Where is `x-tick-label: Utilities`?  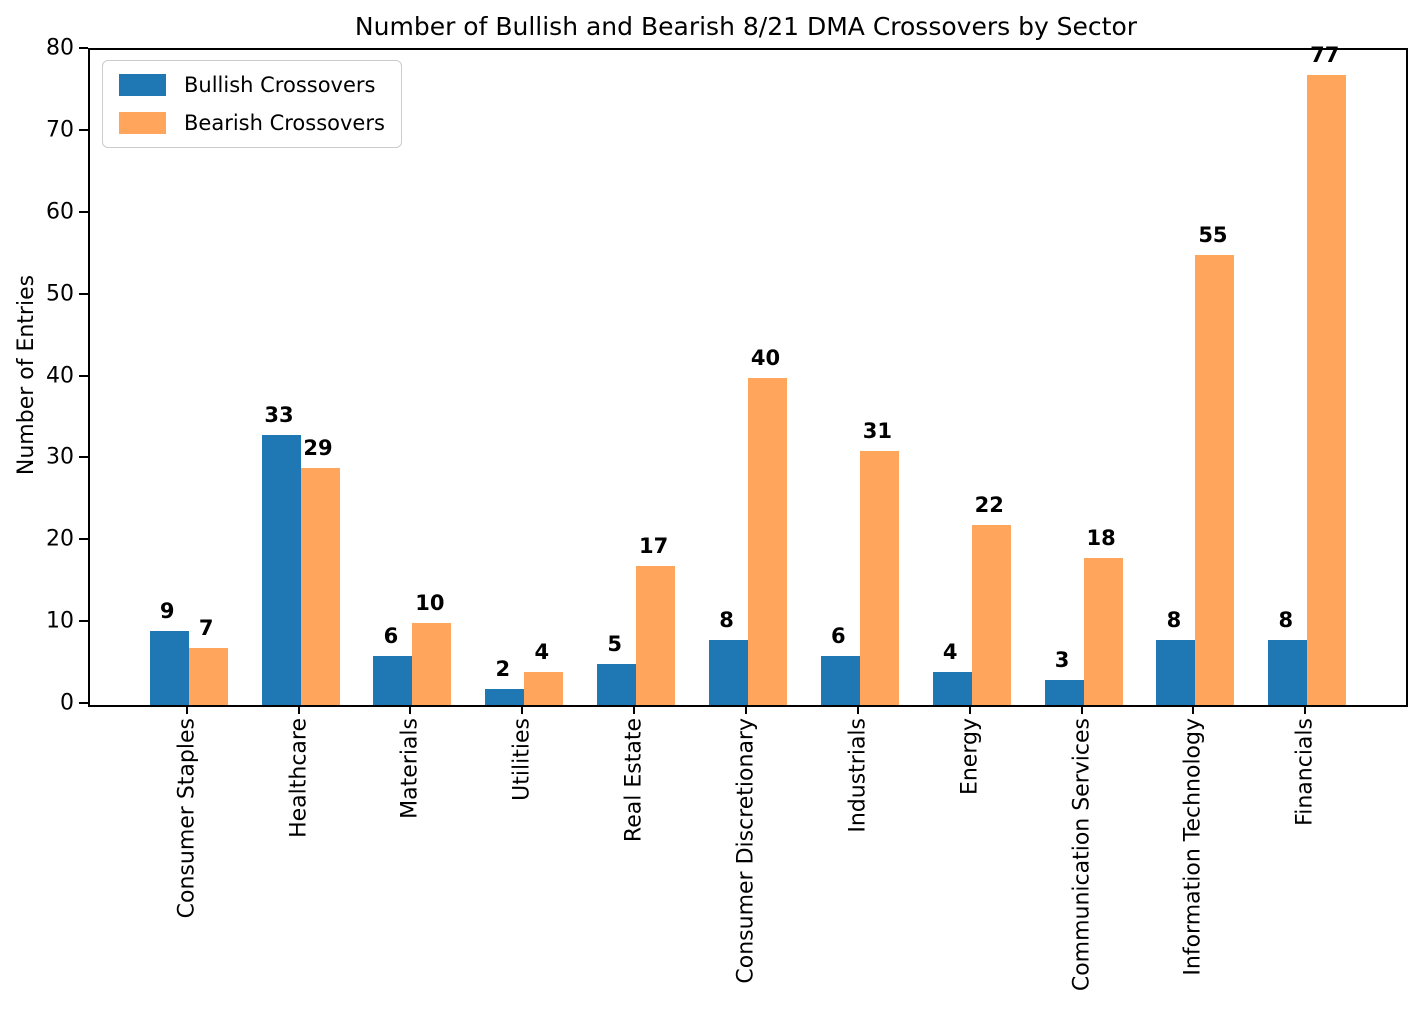 x-tick-label: Utilities is located at coordinates (522, 759).